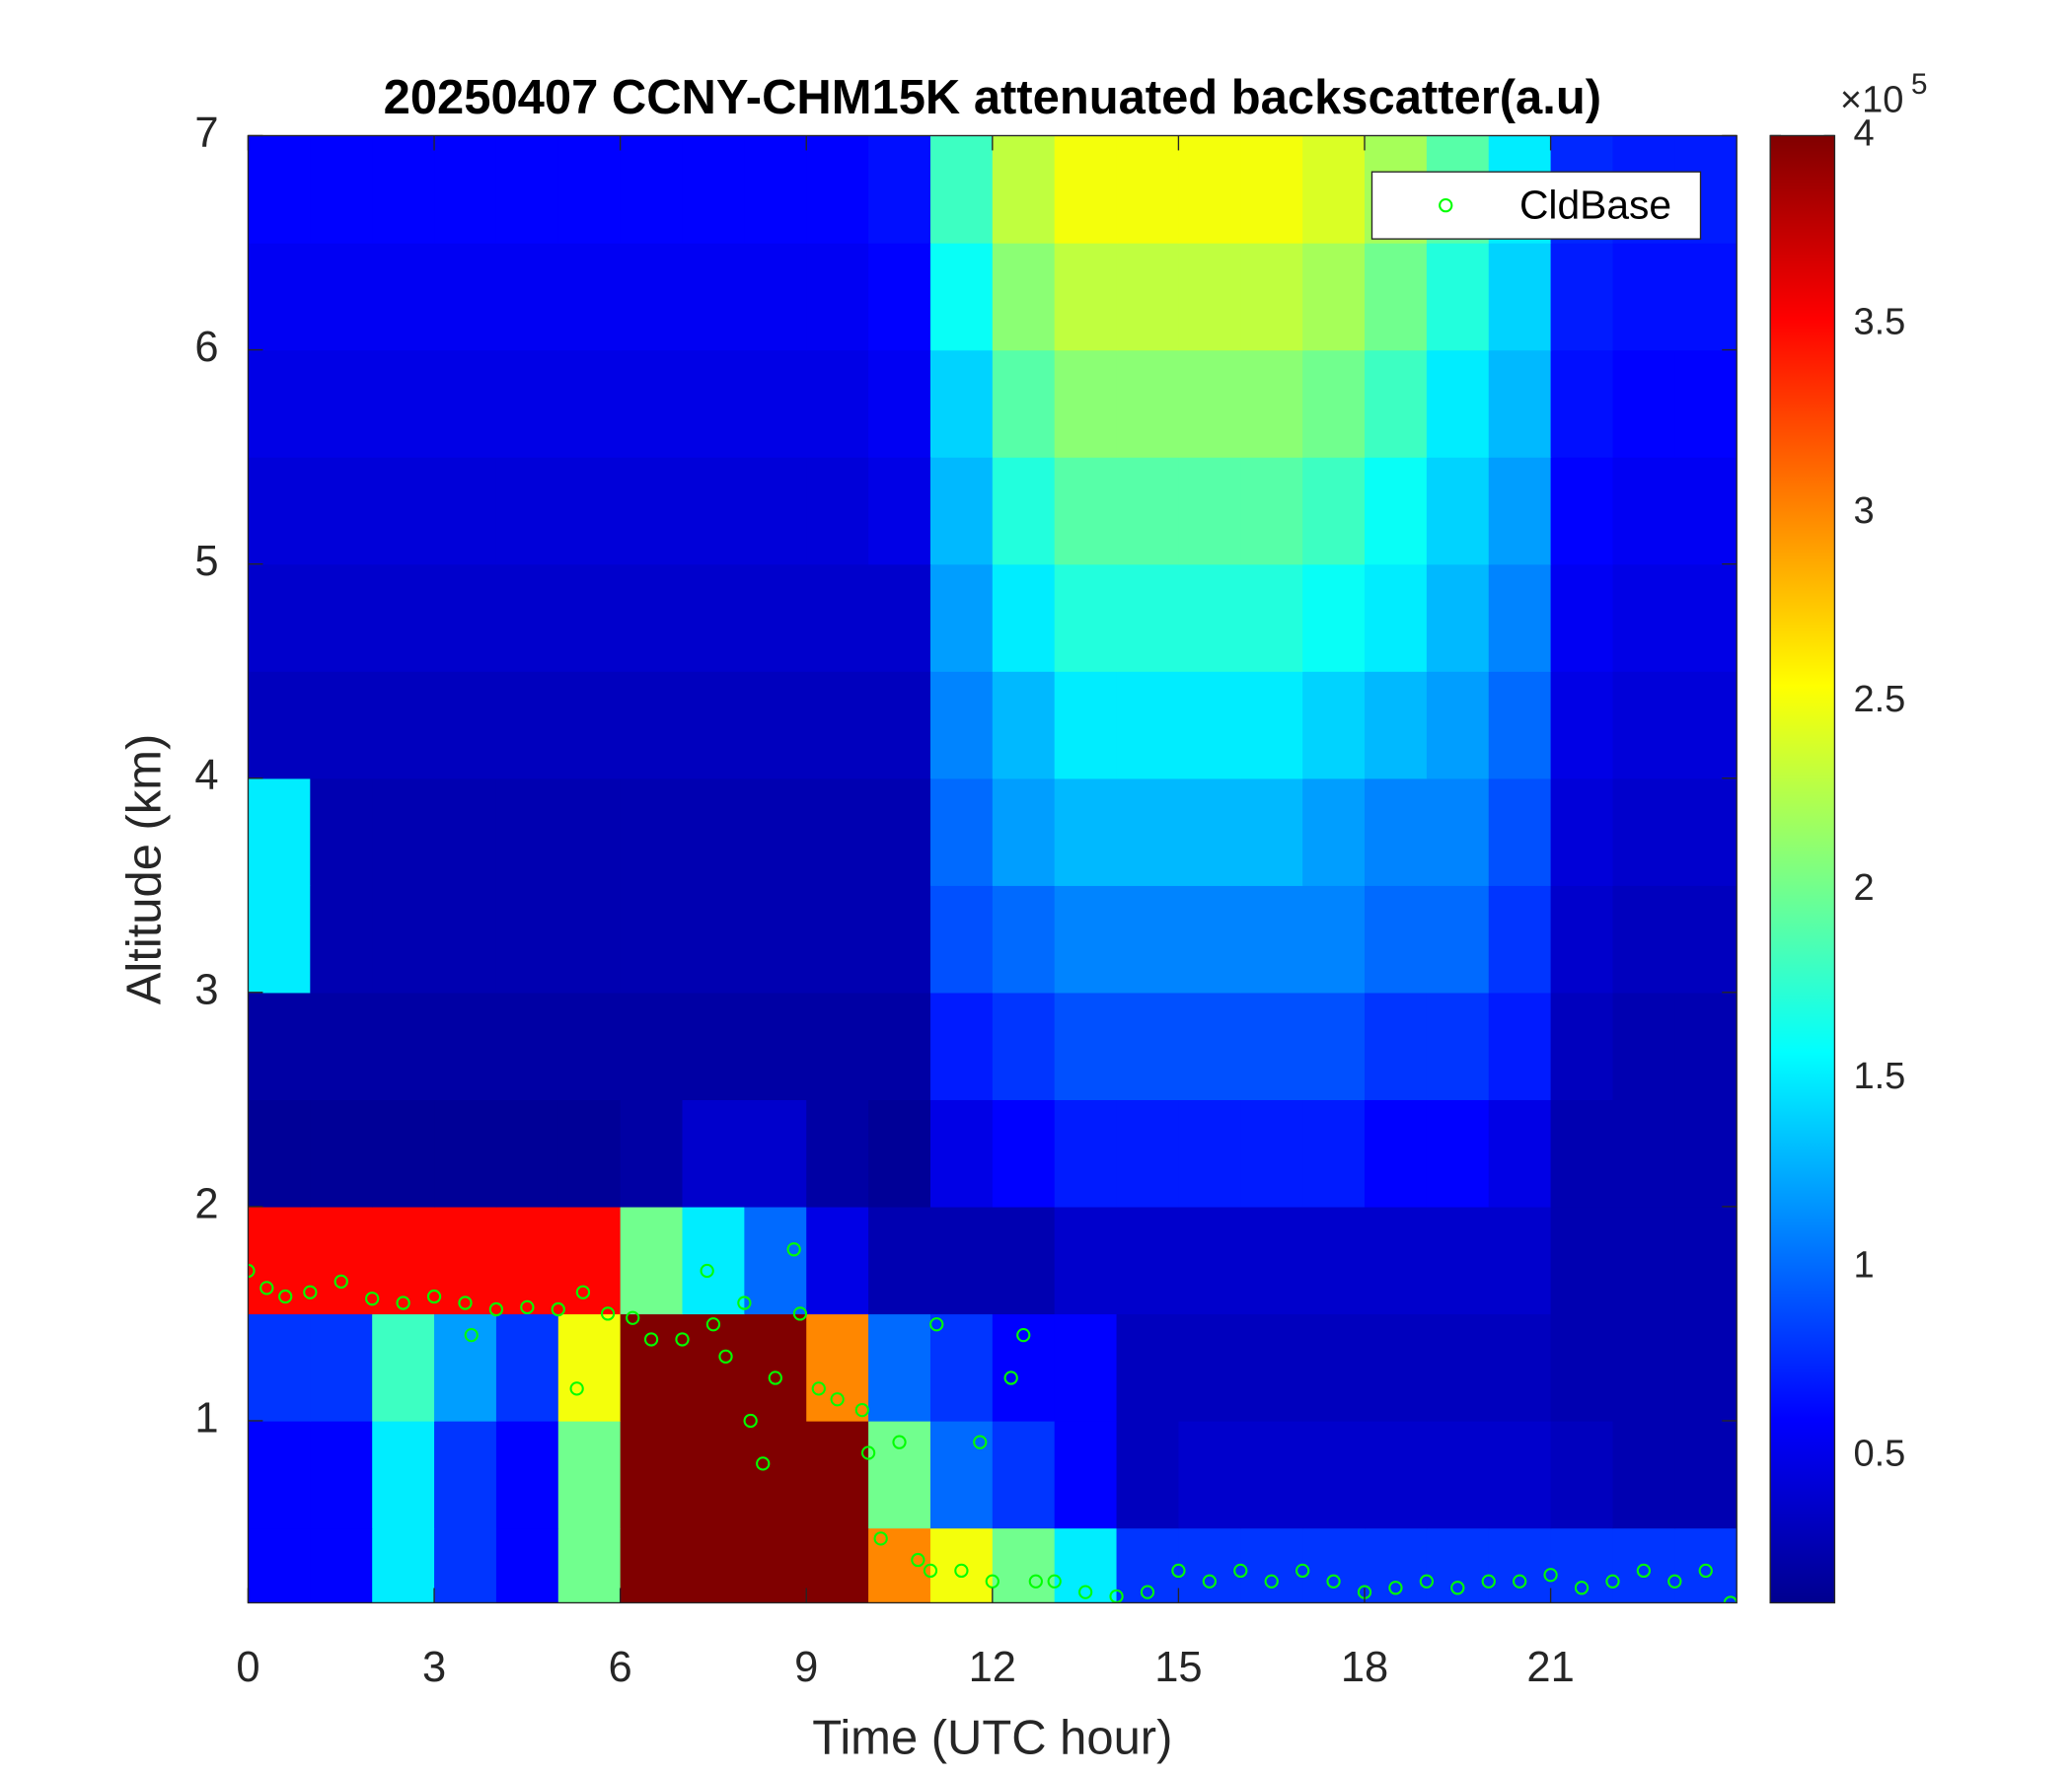  What do you see at coordinates (206, 348) in the screenshot?
I see `y-tick-label: 6` at bounding box center [206, 348].